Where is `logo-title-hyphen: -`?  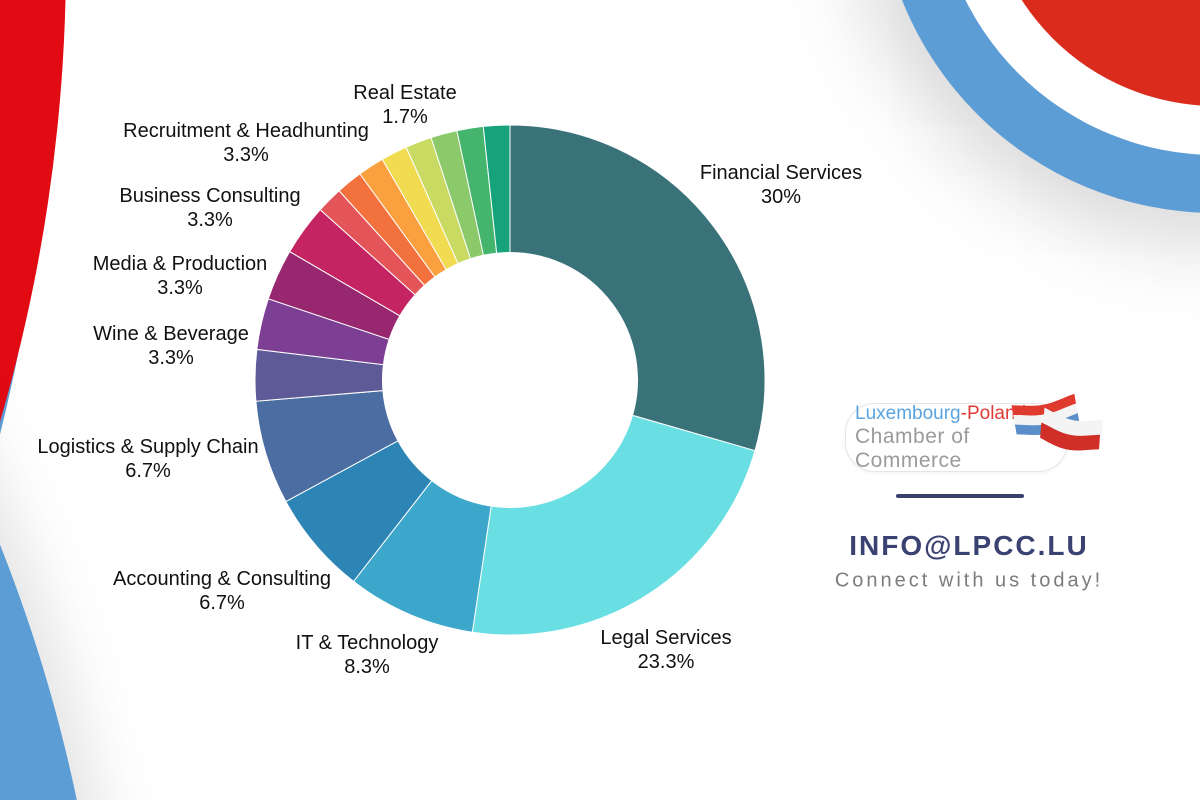 logo-title-hyphen: - is located at coordinates (963, 413).